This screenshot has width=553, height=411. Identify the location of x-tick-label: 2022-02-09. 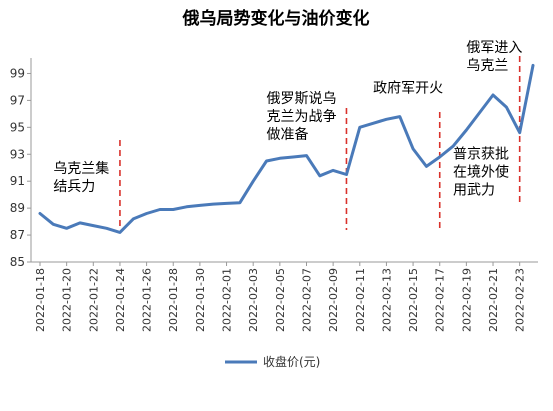
(333, 300).